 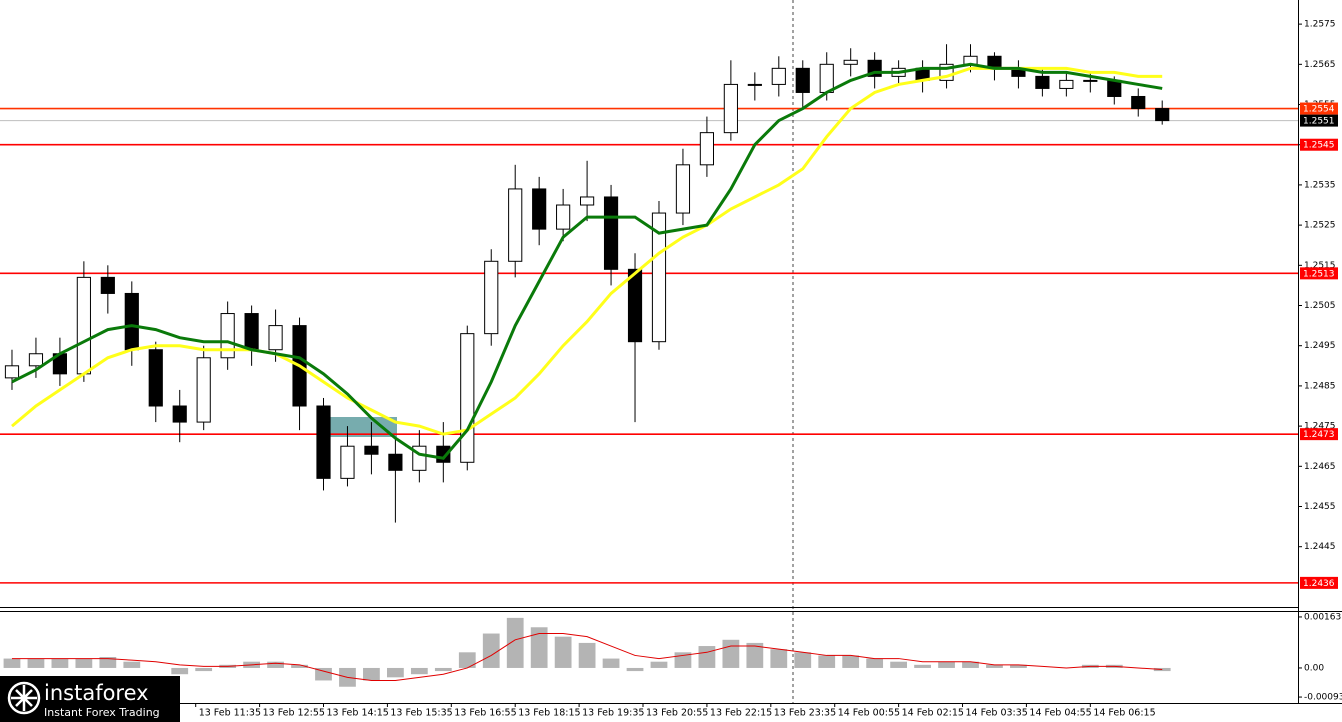 I want to click on x-tick-label: 13 Feb 22:15, so click(x=741, y=713).